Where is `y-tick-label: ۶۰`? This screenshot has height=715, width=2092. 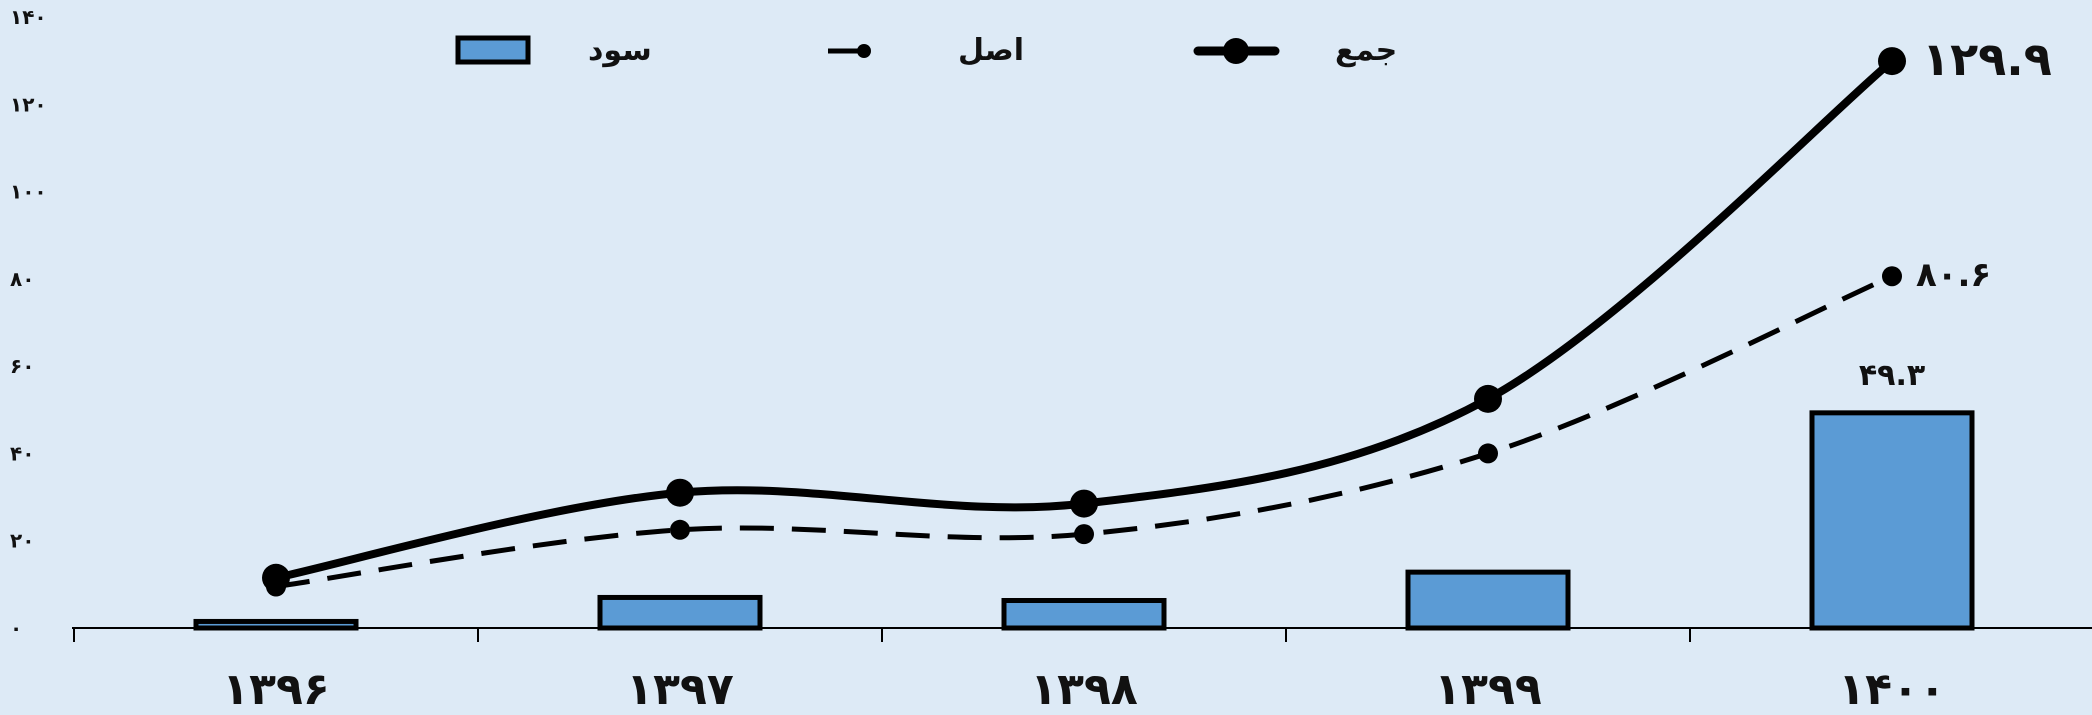
y-tick-label: ۶۰ is located at coordinates (22, 366).